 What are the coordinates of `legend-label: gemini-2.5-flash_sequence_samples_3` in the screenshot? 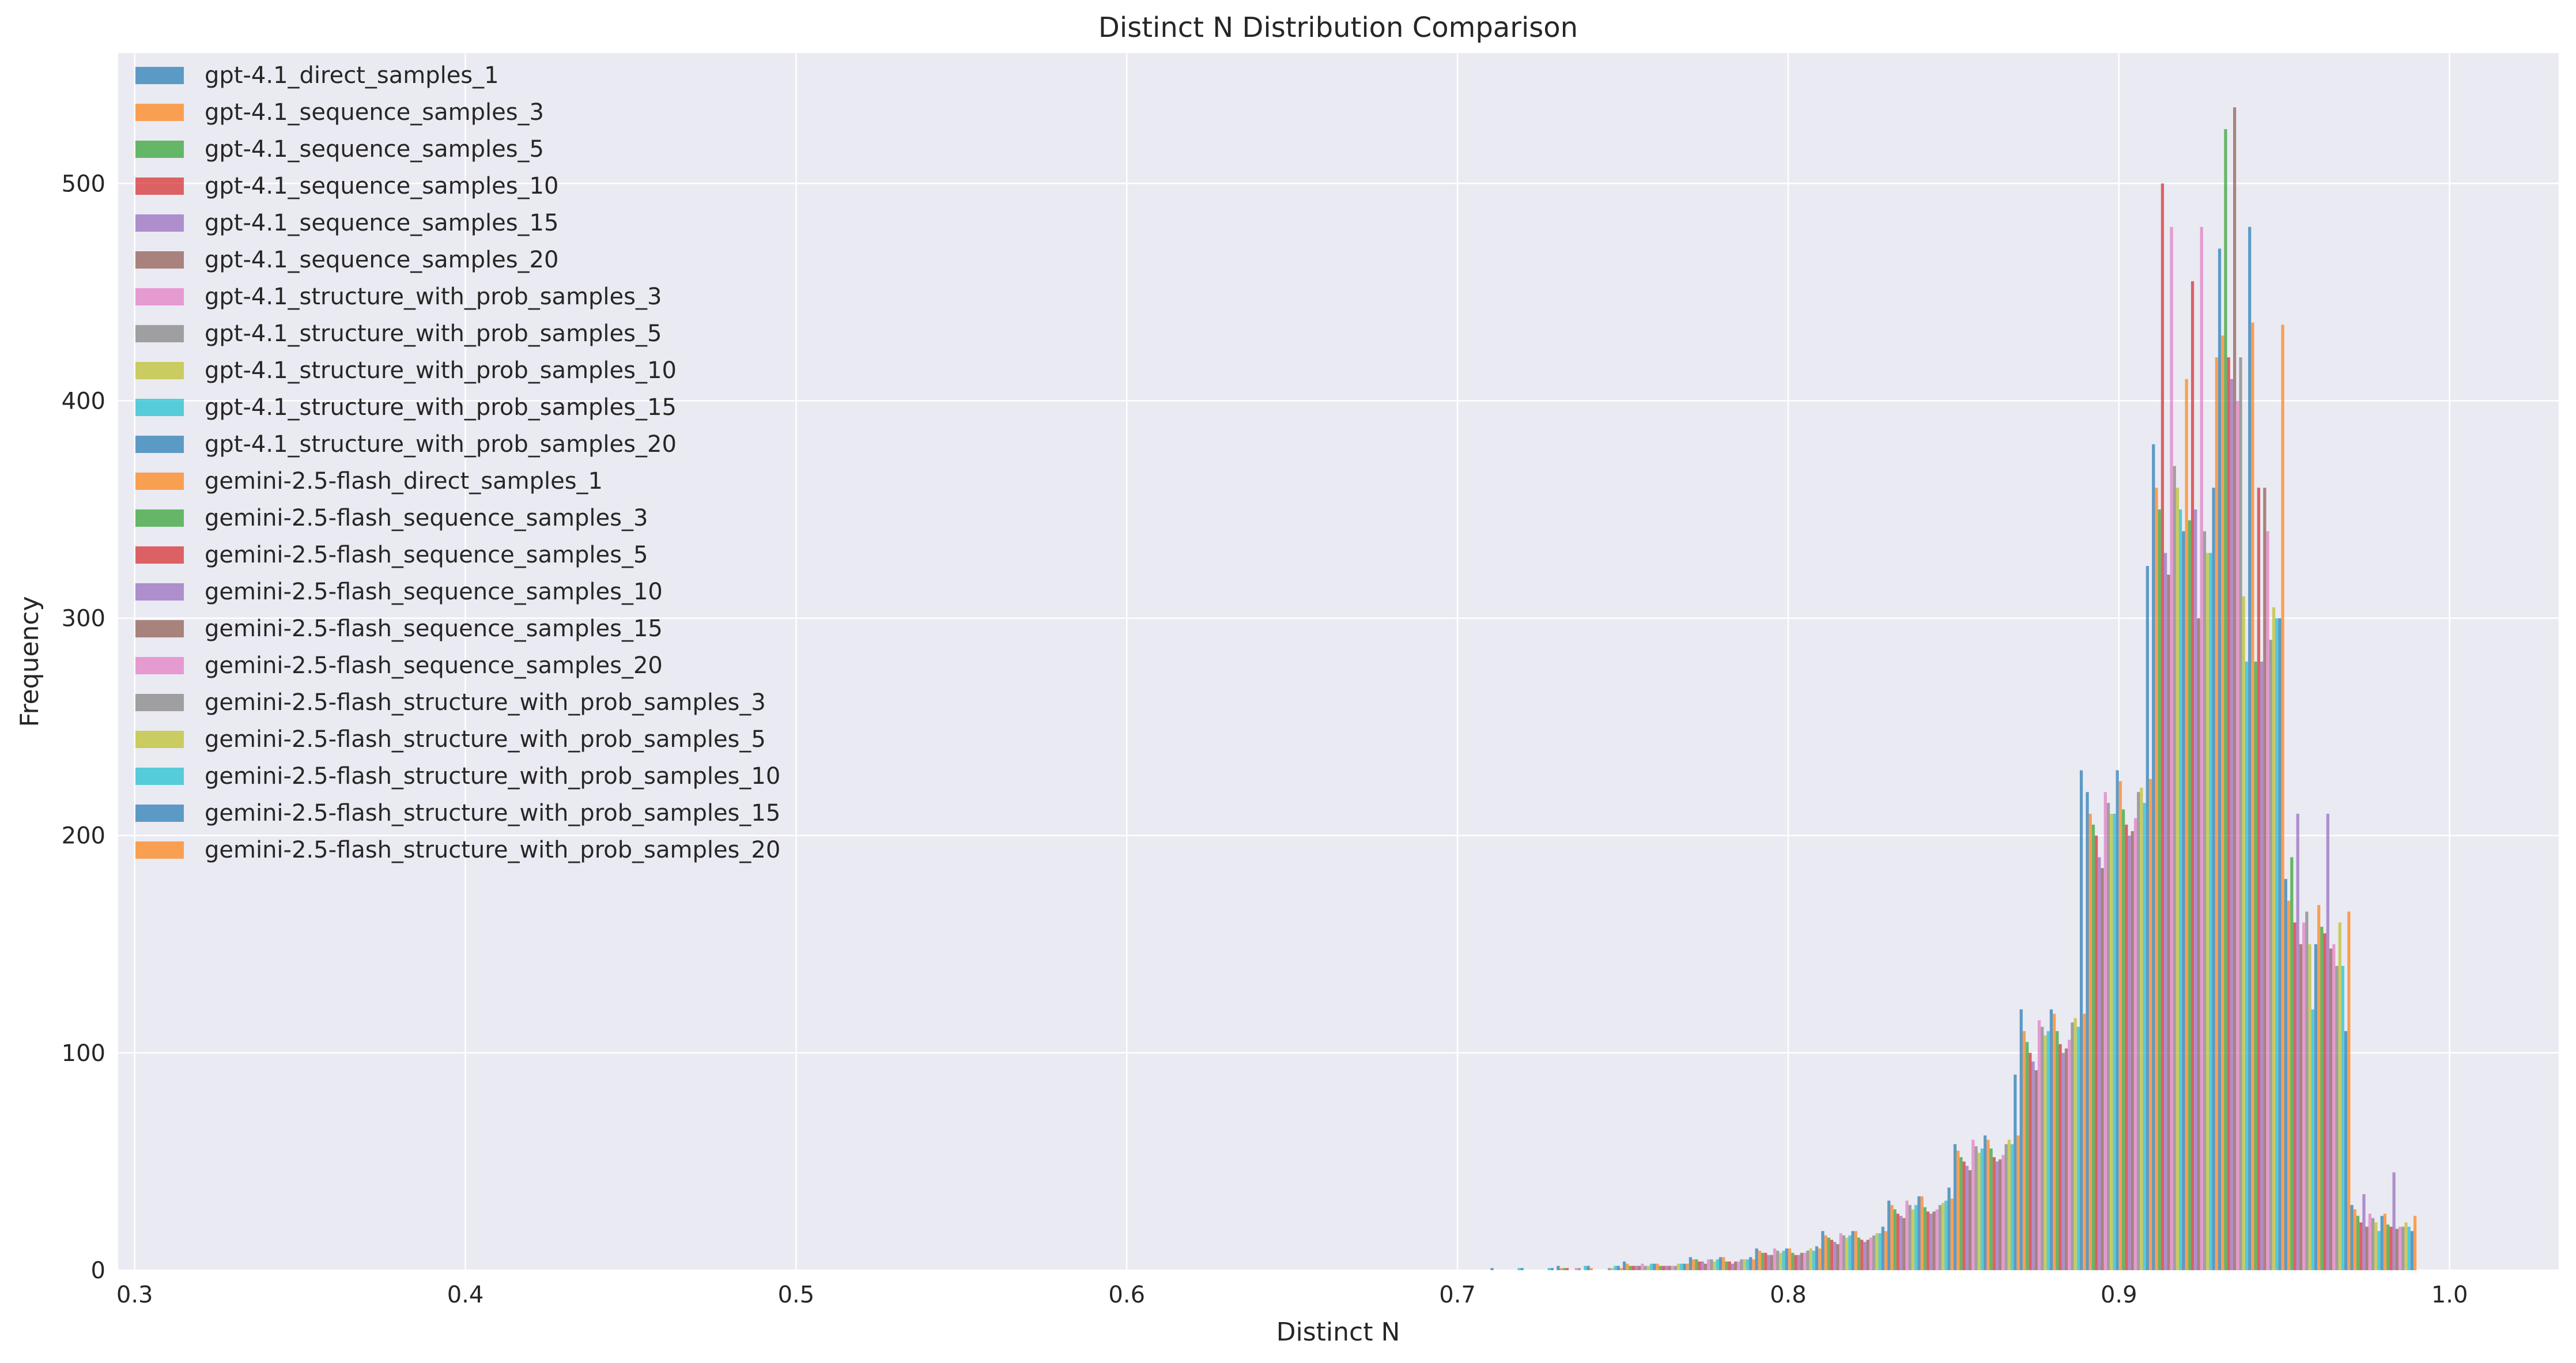 It's located at (427, 518).